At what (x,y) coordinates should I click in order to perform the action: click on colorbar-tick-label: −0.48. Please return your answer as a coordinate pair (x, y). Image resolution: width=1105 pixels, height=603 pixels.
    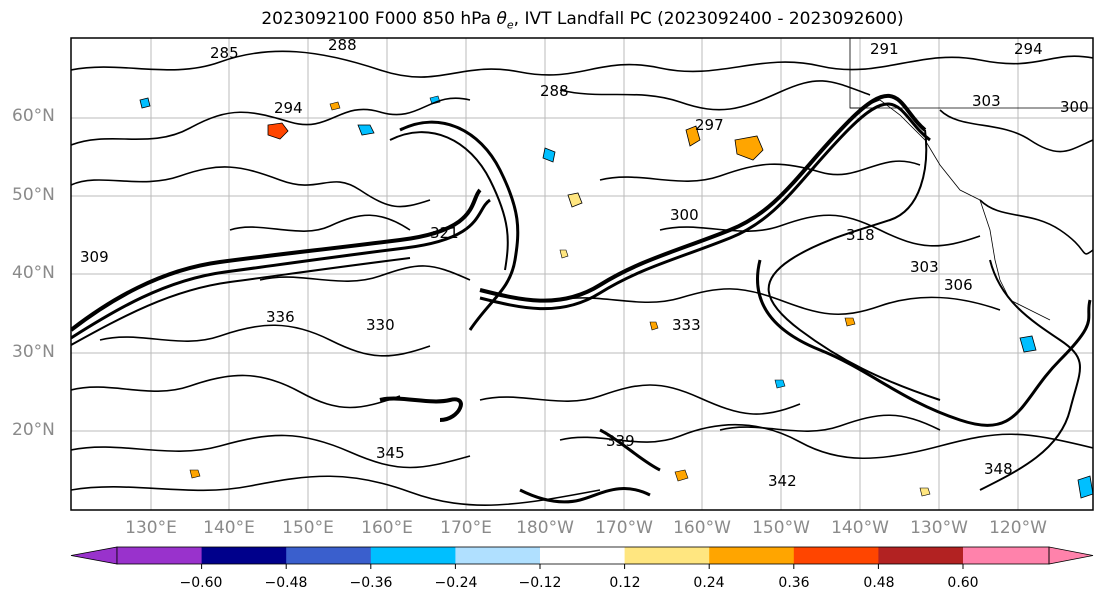
    Looking at the image, I should click on (286, 583).